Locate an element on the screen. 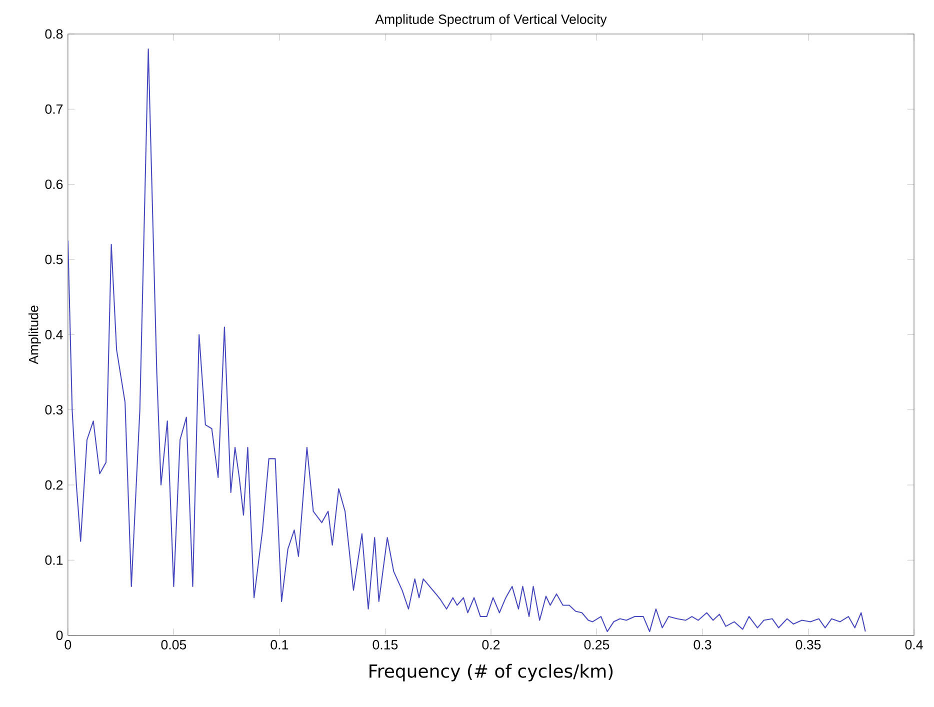 This screenshot has width=934, height=707. x-tick-label: 0.3 is located at coordinates (703, 645).